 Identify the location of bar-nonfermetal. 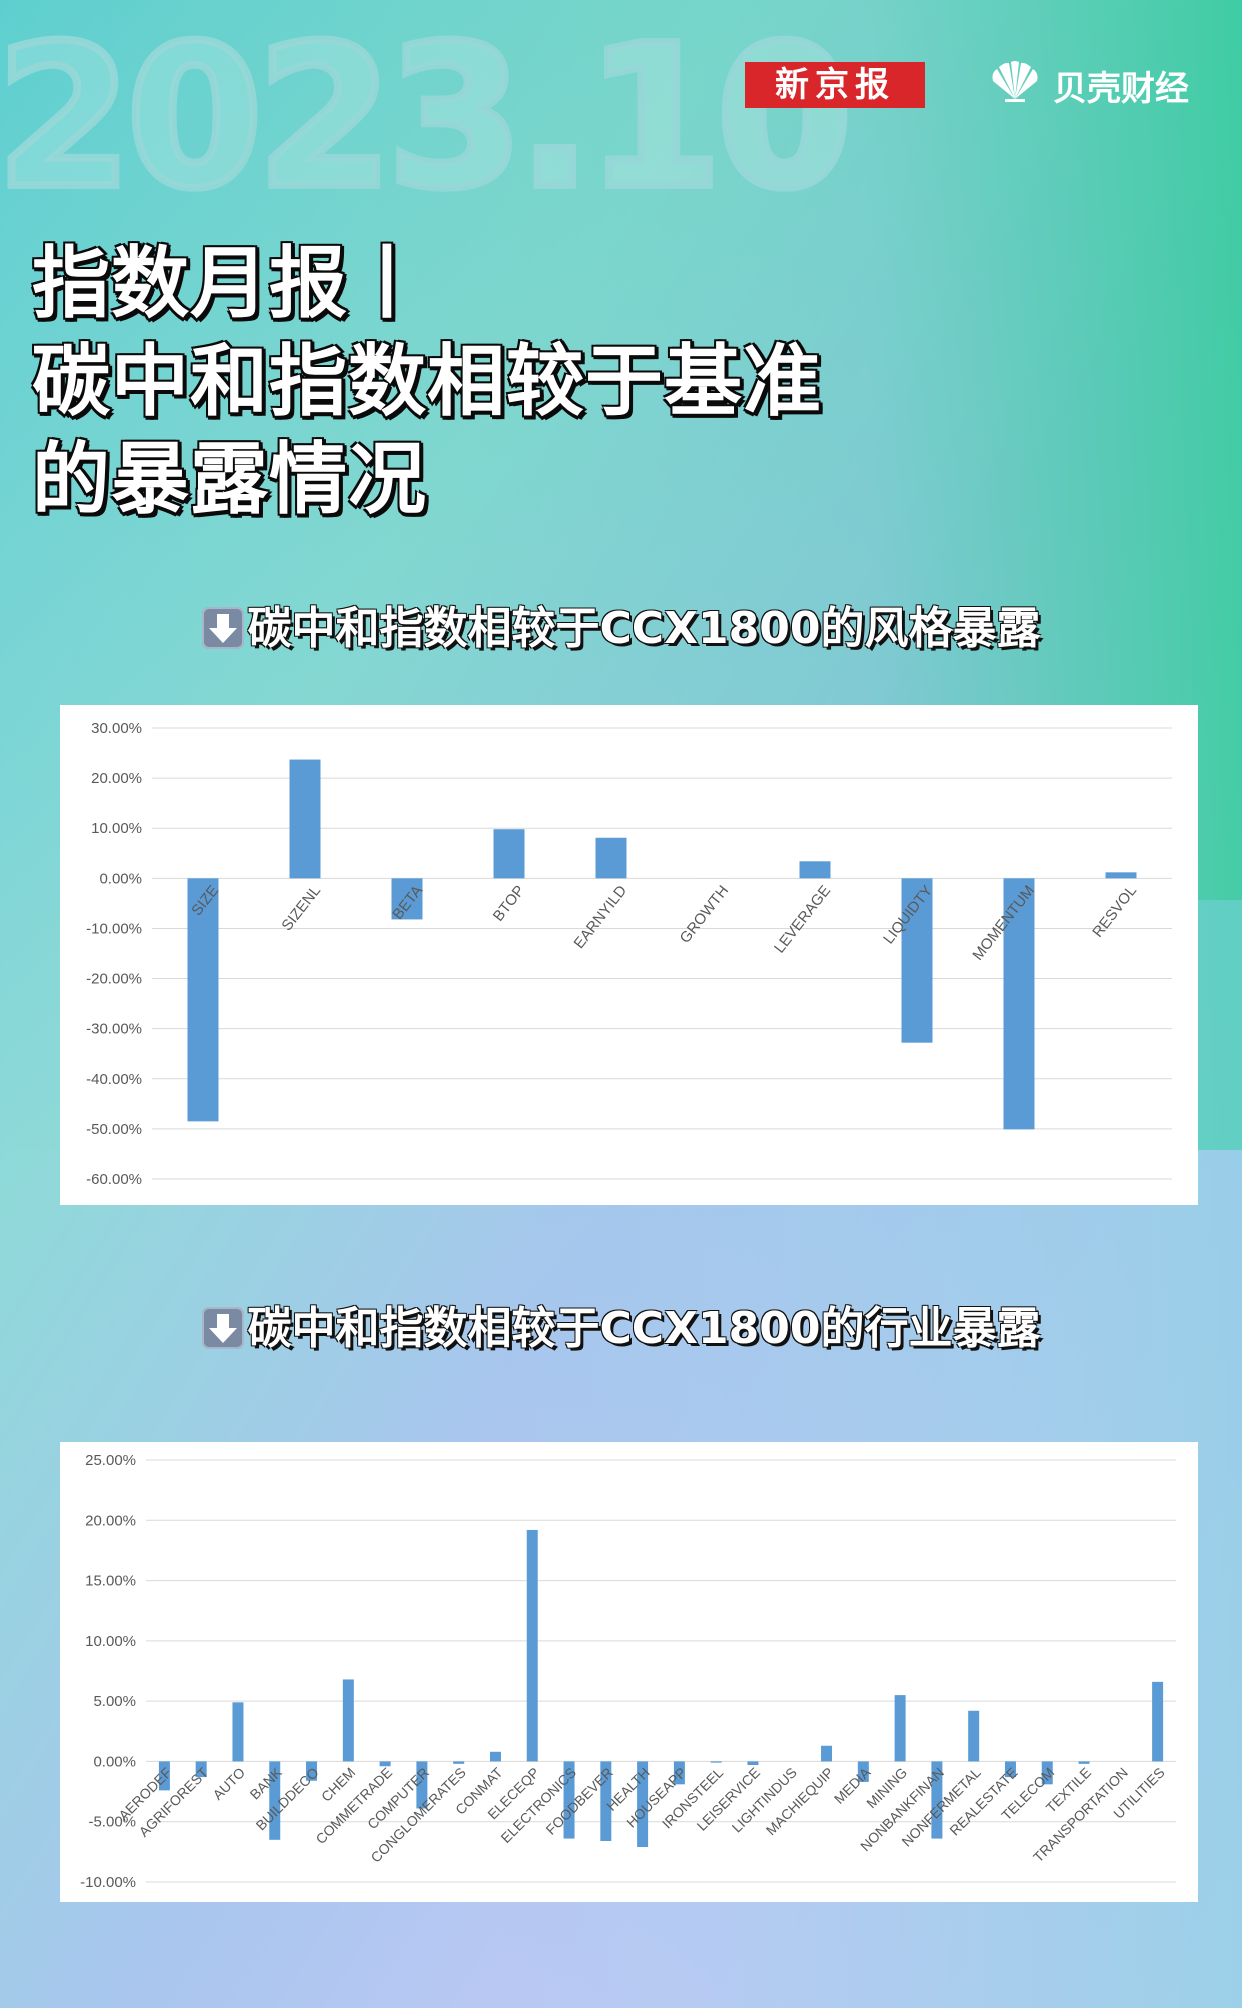
(974, 1736).